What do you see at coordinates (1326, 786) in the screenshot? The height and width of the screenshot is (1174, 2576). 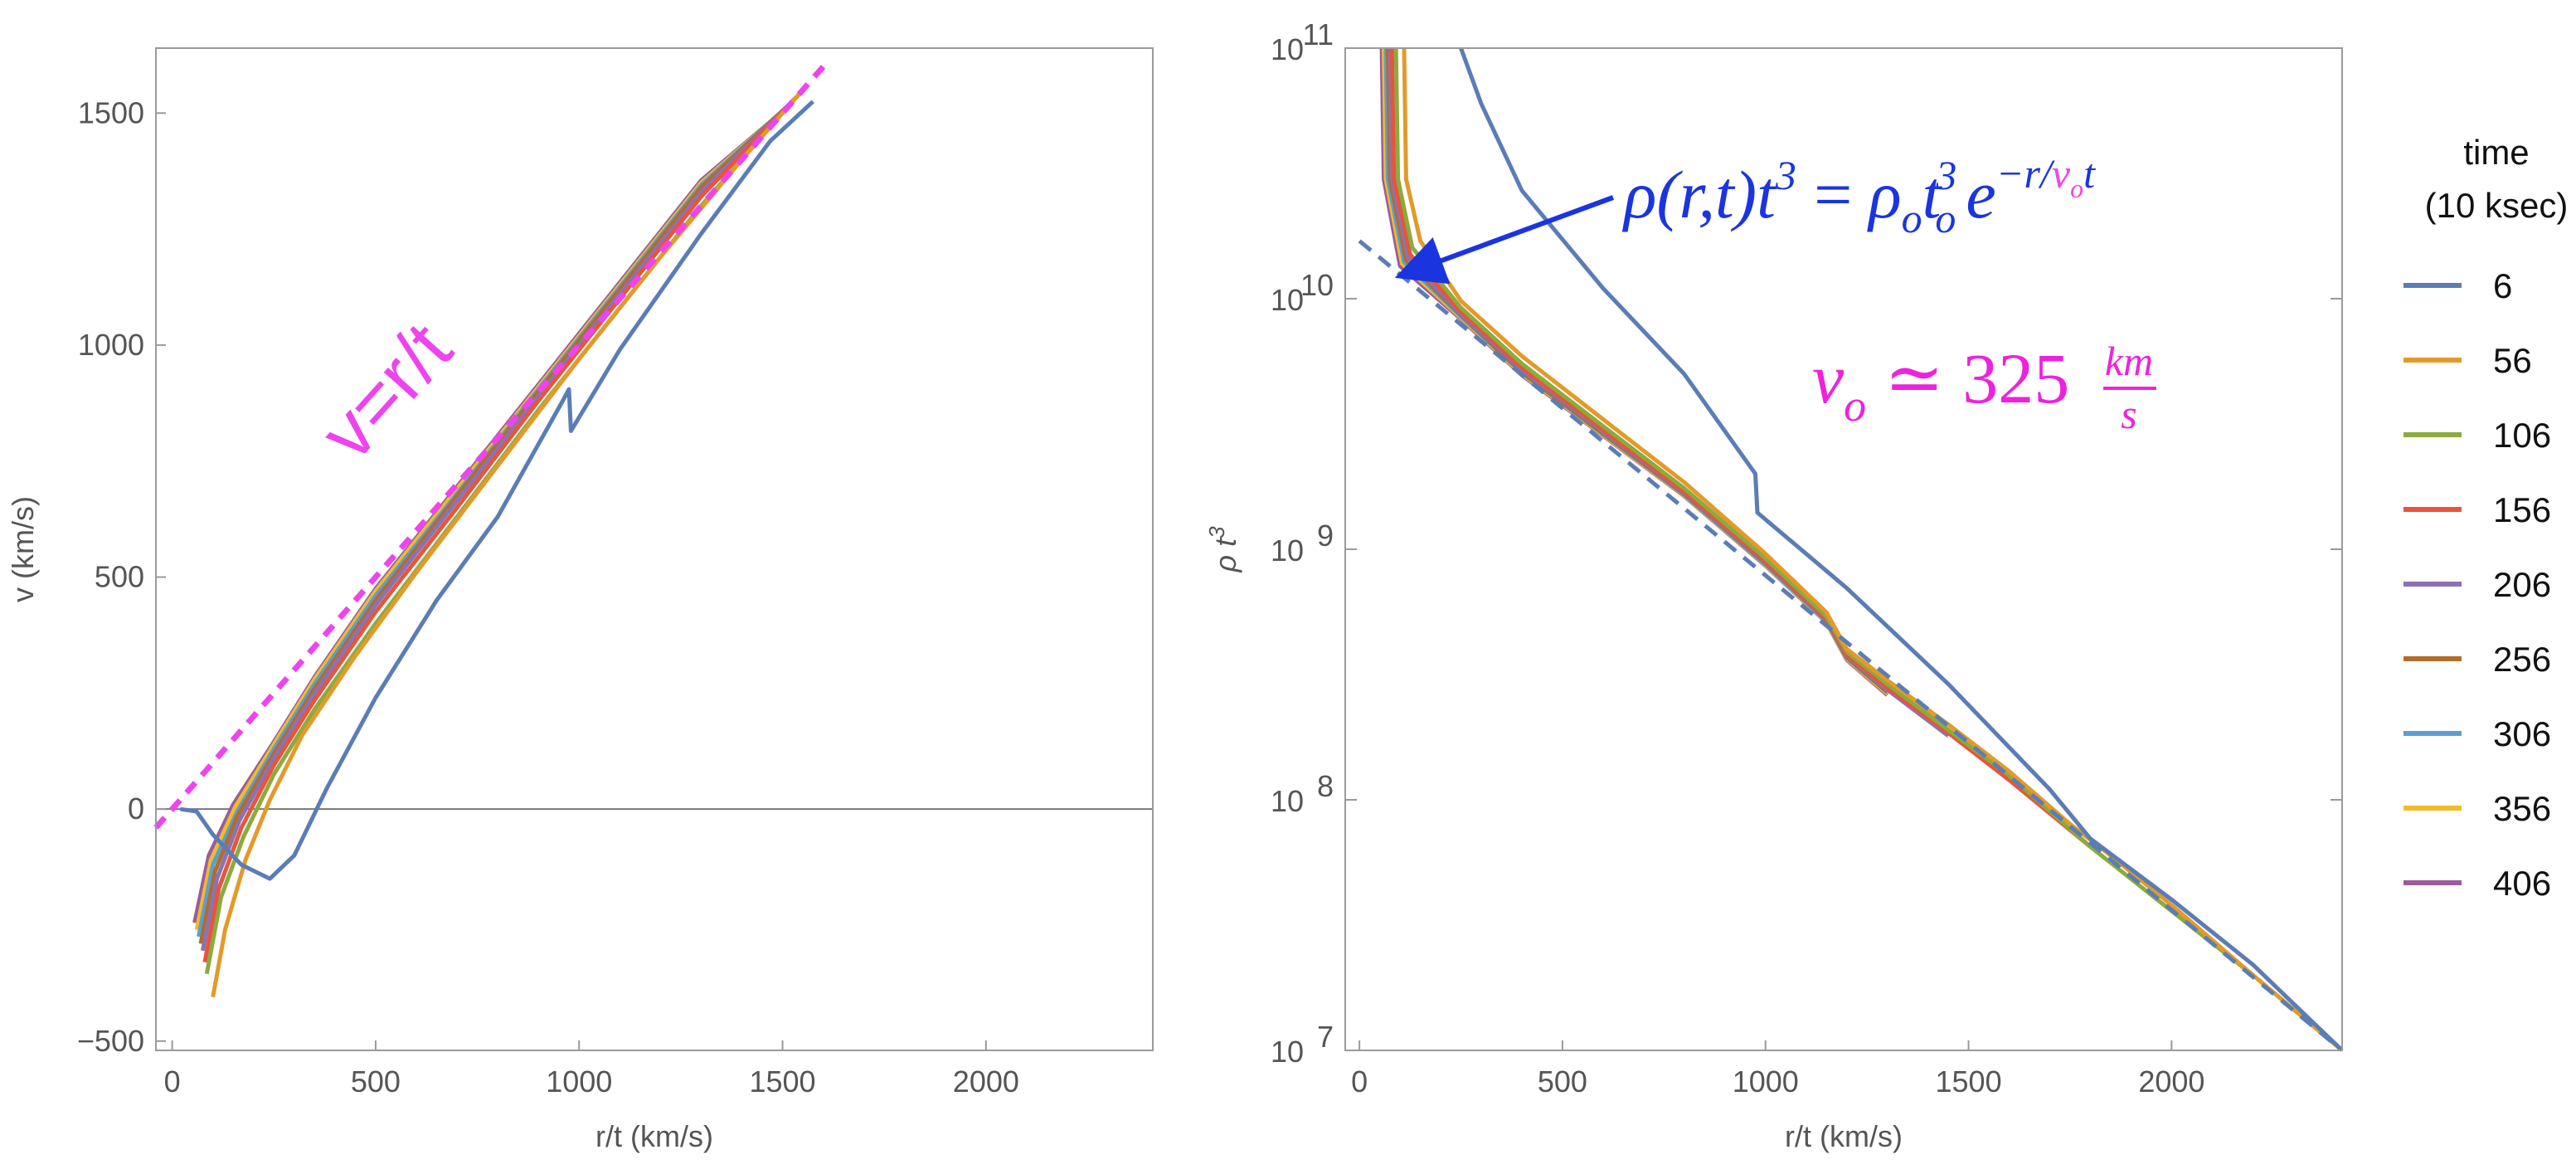 I see `right-y-tick-exponent: 8` at bounding box center [1326, 786].